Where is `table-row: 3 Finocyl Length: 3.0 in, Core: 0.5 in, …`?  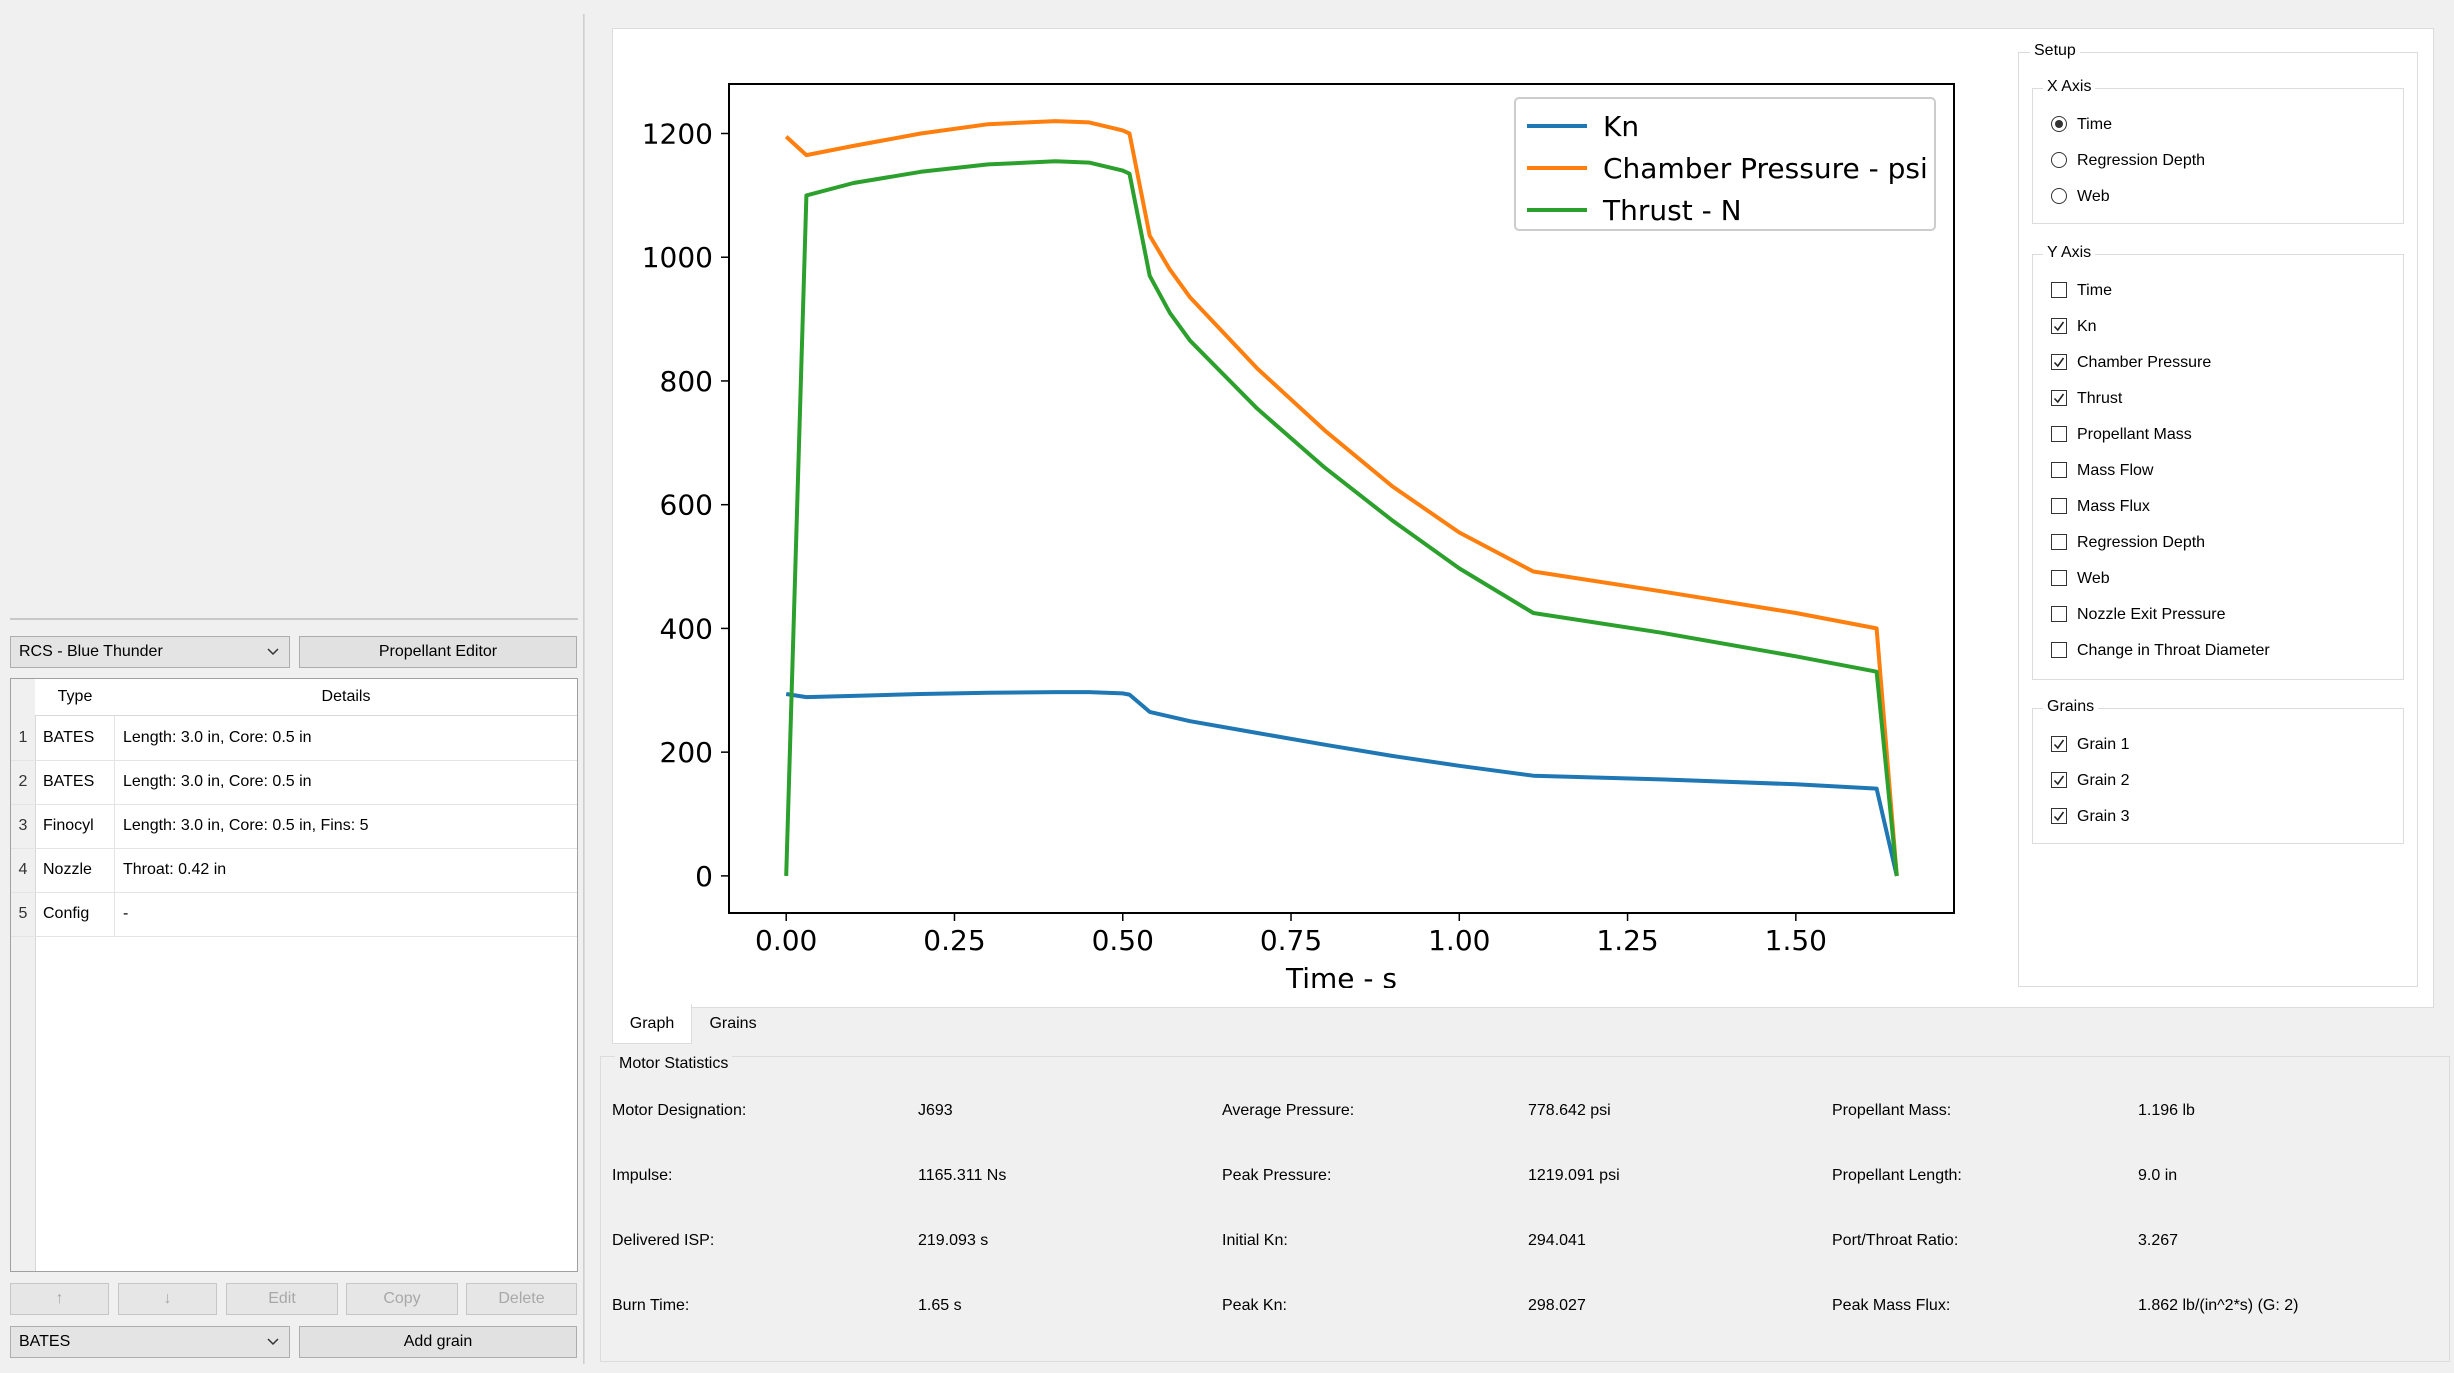 table-row: 3 Finocyl Length: 3.0 in, Core: 0.5 in, … is located at coordinates (294, 826).